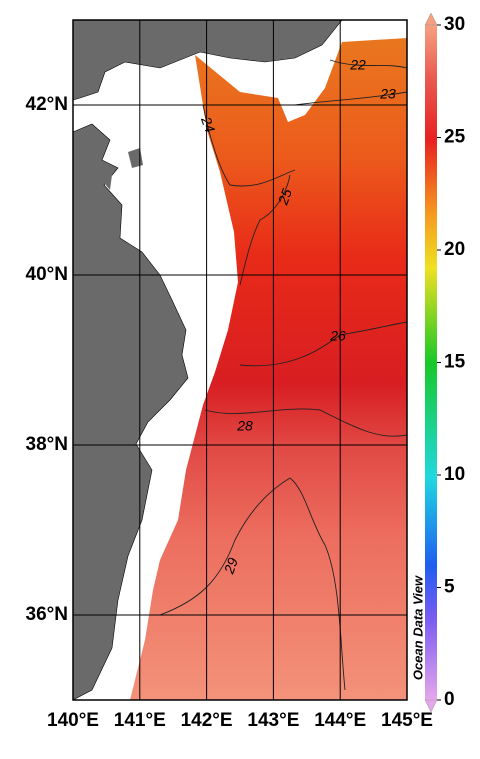 The image size is (480, 759). Describe the element at coordinates (454, 24) in the screenshot. I see `colorbar-tick-label: 30` at that location.